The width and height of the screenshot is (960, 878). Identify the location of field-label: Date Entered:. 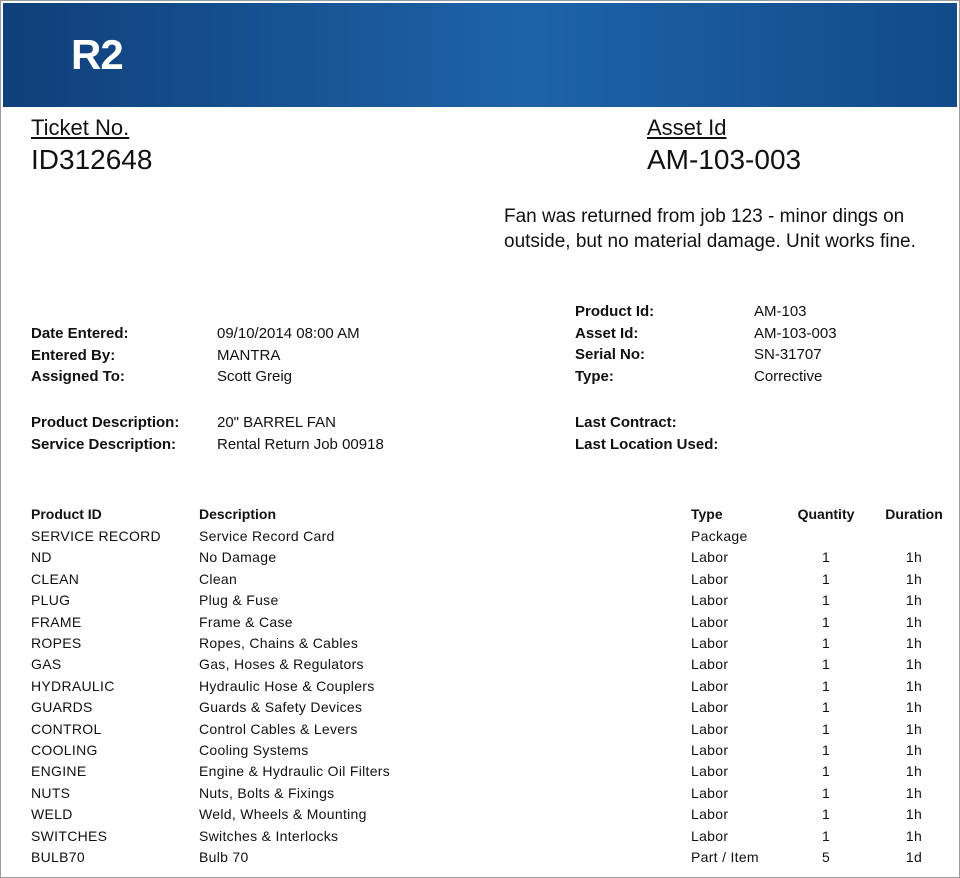
(80, 333).